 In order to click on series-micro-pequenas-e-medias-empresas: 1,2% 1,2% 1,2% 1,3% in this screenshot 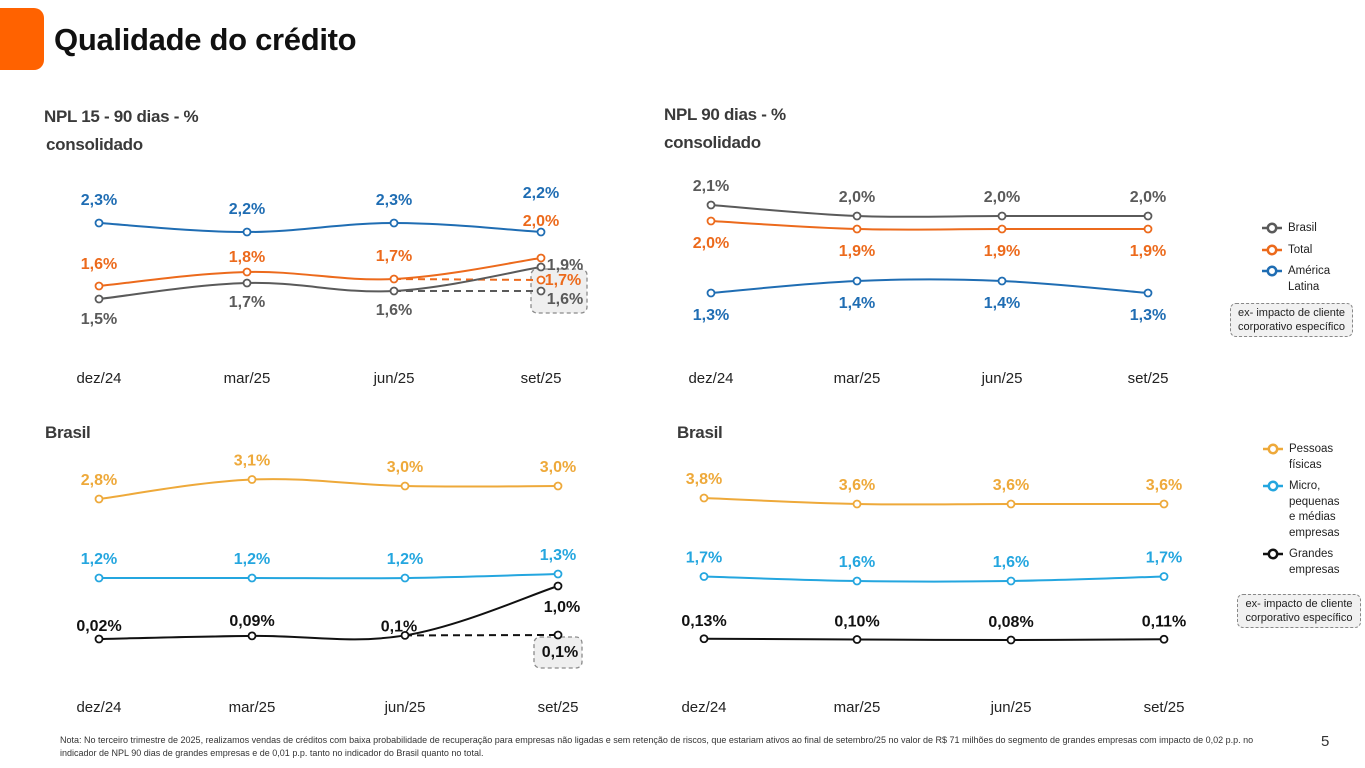, I will do `click(328, 565)`.